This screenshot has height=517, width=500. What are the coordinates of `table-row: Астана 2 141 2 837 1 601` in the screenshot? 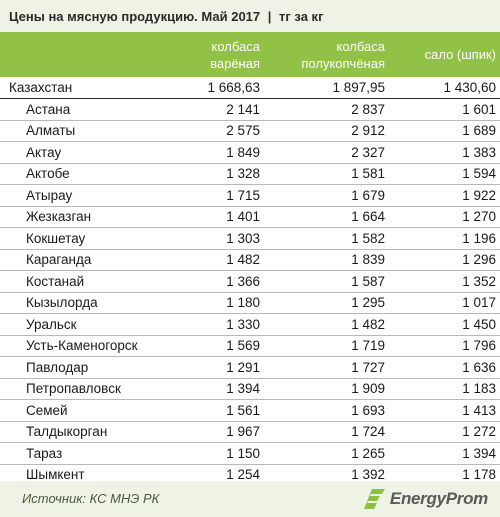 It's located at (250, 110).